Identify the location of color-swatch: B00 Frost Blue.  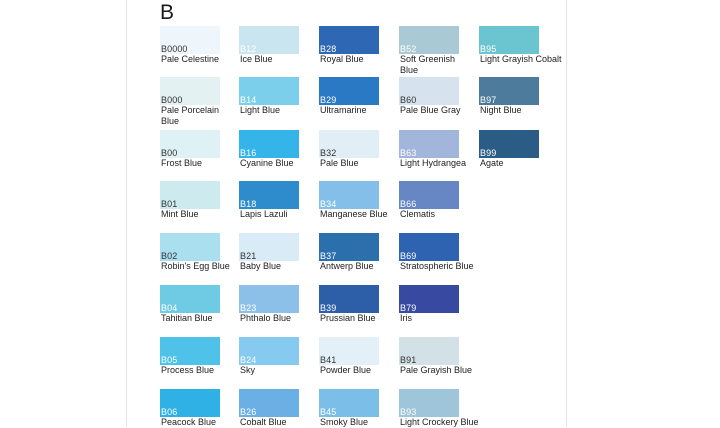
(190, 149).